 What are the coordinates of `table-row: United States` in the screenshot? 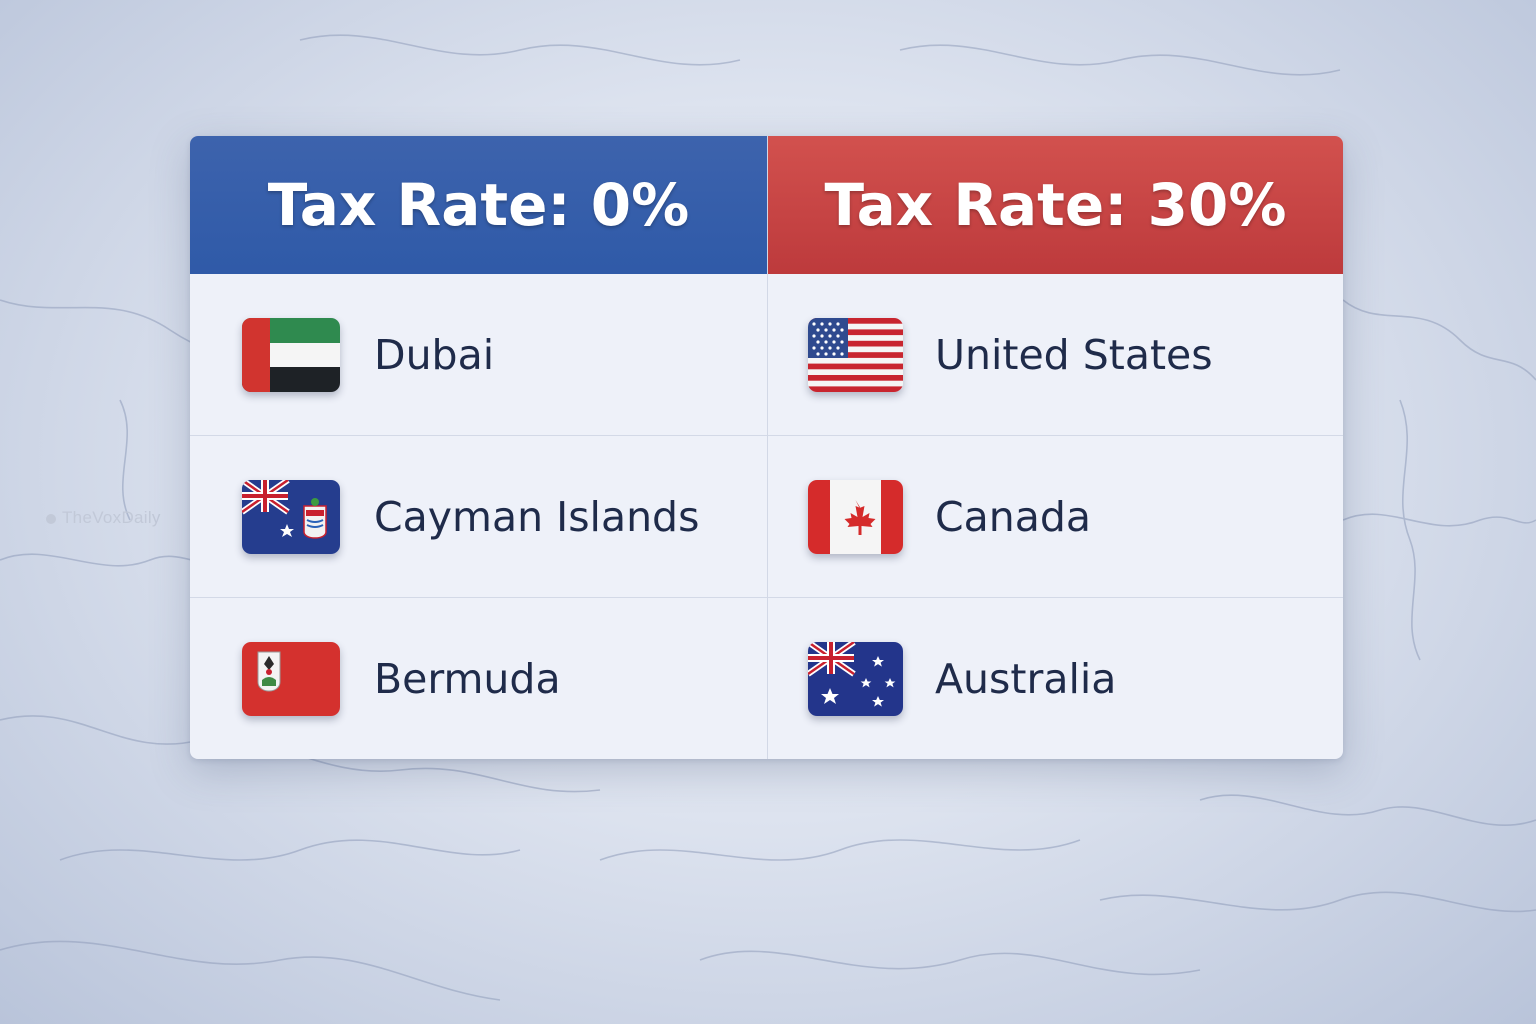 It's located at (1055, 355).